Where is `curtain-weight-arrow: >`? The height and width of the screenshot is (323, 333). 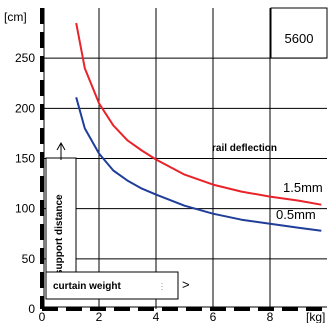
curtain-weight-arrow: > is located at coordinates (186, 284).